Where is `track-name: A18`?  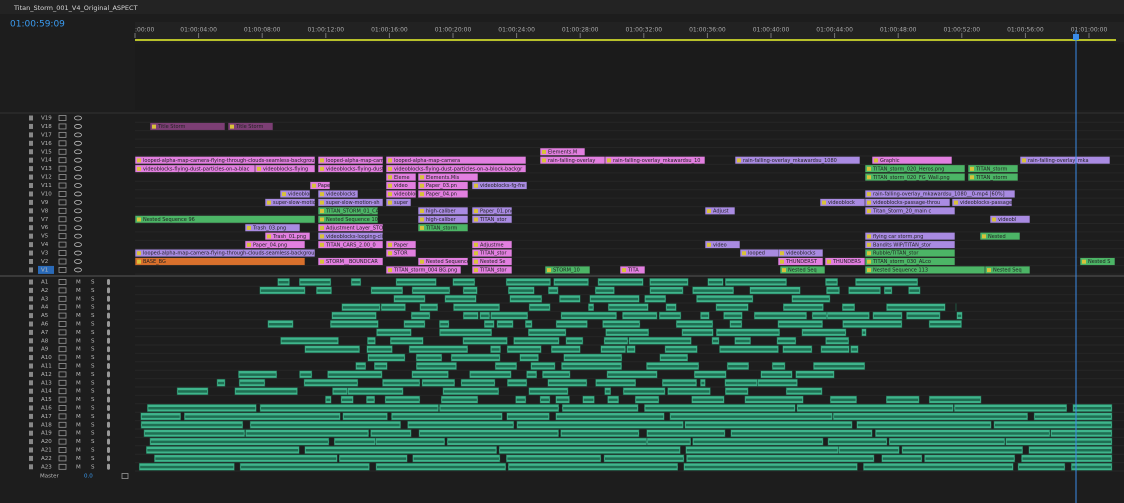 track-name: A18 is located at coordinates (46, 425).